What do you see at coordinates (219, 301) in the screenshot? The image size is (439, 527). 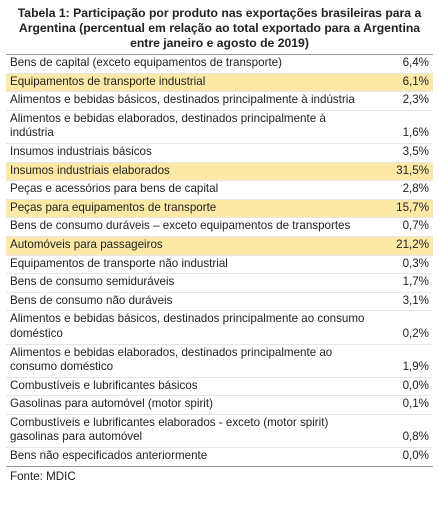 I see `table-row: Bens de consumo não duráveis 3,1%` at bounding box center [219, 301].